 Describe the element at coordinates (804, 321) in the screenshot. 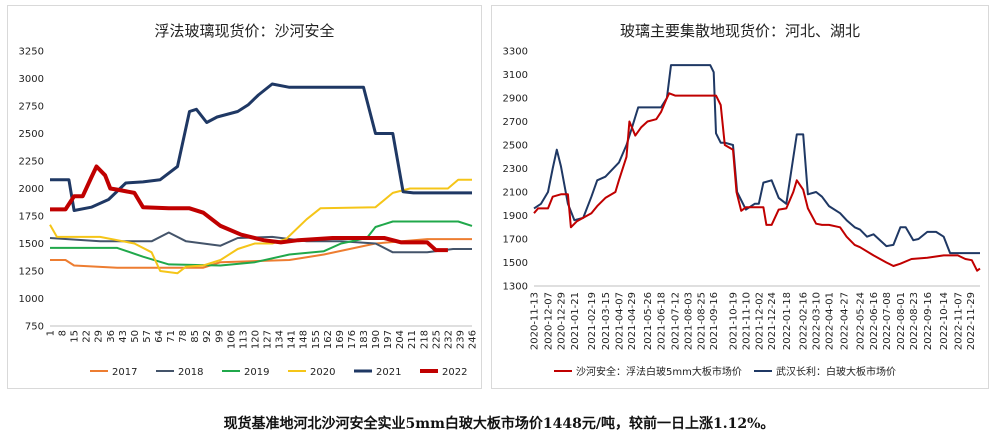

I see `x-tick-label: 2022-02-16` at that location.